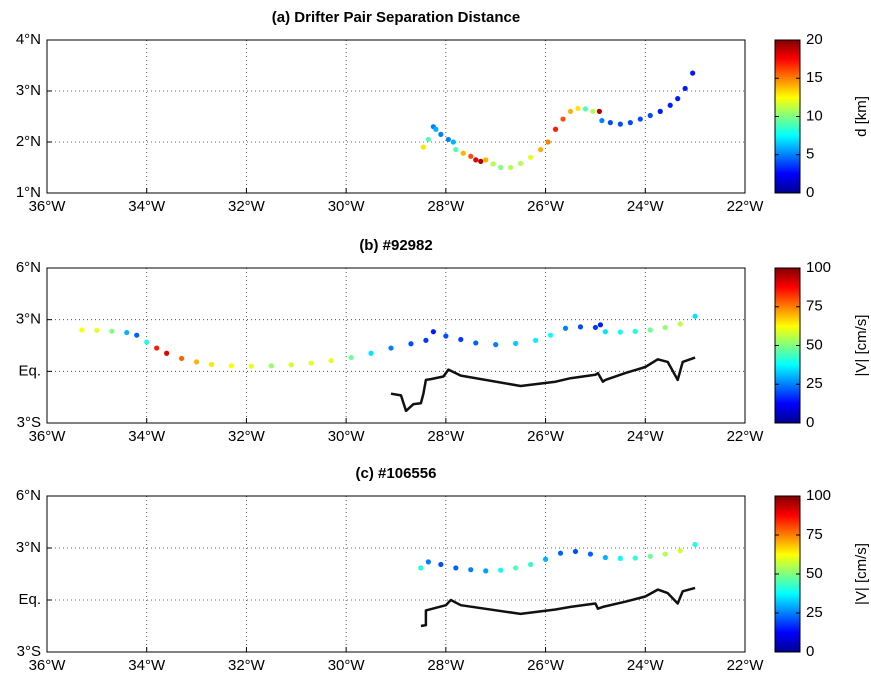 The height and width of the screenshot is (675, 871). Describe the element at coordinates (746, 206) in the screenshot. I see `x-tick-label: 22°W` at that location.